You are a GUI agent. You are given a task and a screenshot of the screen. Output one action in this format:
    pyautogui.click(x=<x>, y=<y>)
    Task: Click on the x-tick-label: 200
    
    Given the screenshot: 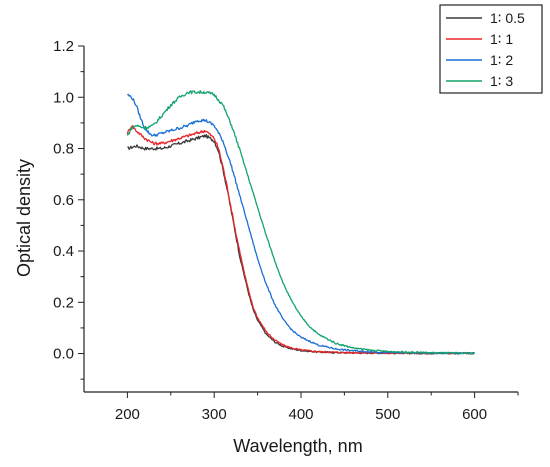 What is the action you would take?
    pyautogui.click(x=127, y=414)
    